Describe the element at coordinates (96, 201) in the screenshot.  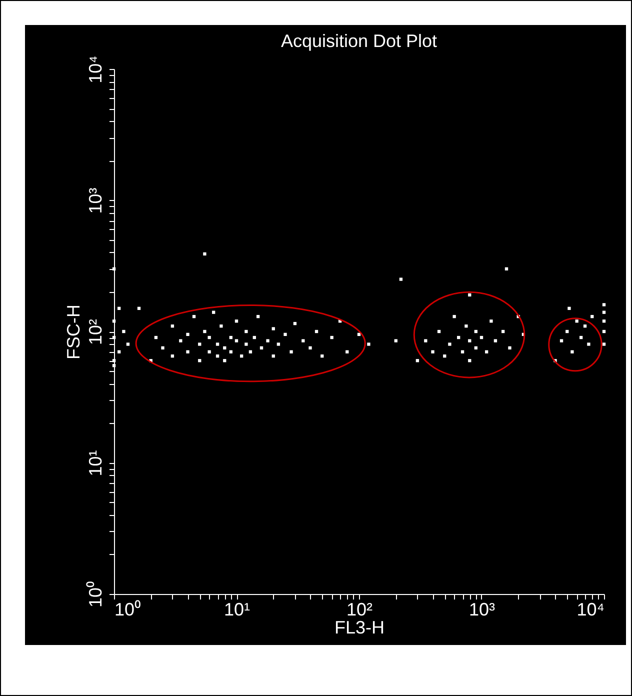
I see `y-tick-label: 10³` at that location.